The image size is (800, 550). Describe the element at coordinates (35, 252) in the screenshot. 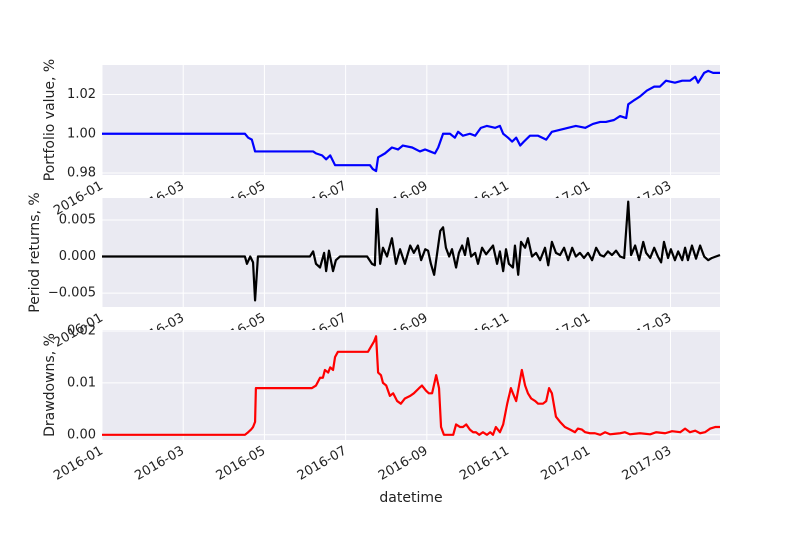

I see `y-axis-label: Period returns, %` at that location.